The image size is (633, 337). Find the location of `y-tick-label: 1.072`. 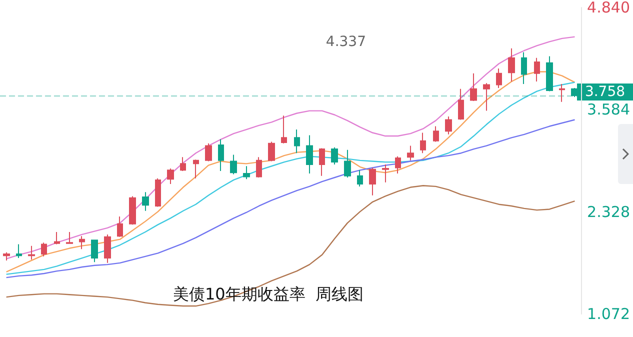

y-tick-label: 1.072 is located at coordinates (608, 314).